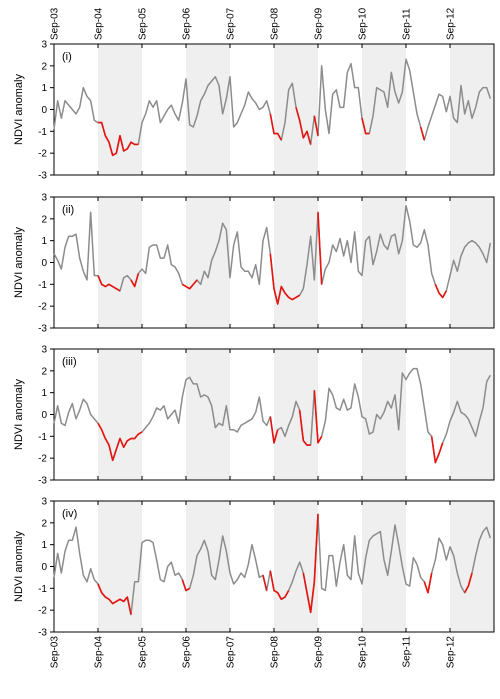 The height and width of the screenshot is (699, 500). I want to click on panel-label: (iii), so click(69, 362).